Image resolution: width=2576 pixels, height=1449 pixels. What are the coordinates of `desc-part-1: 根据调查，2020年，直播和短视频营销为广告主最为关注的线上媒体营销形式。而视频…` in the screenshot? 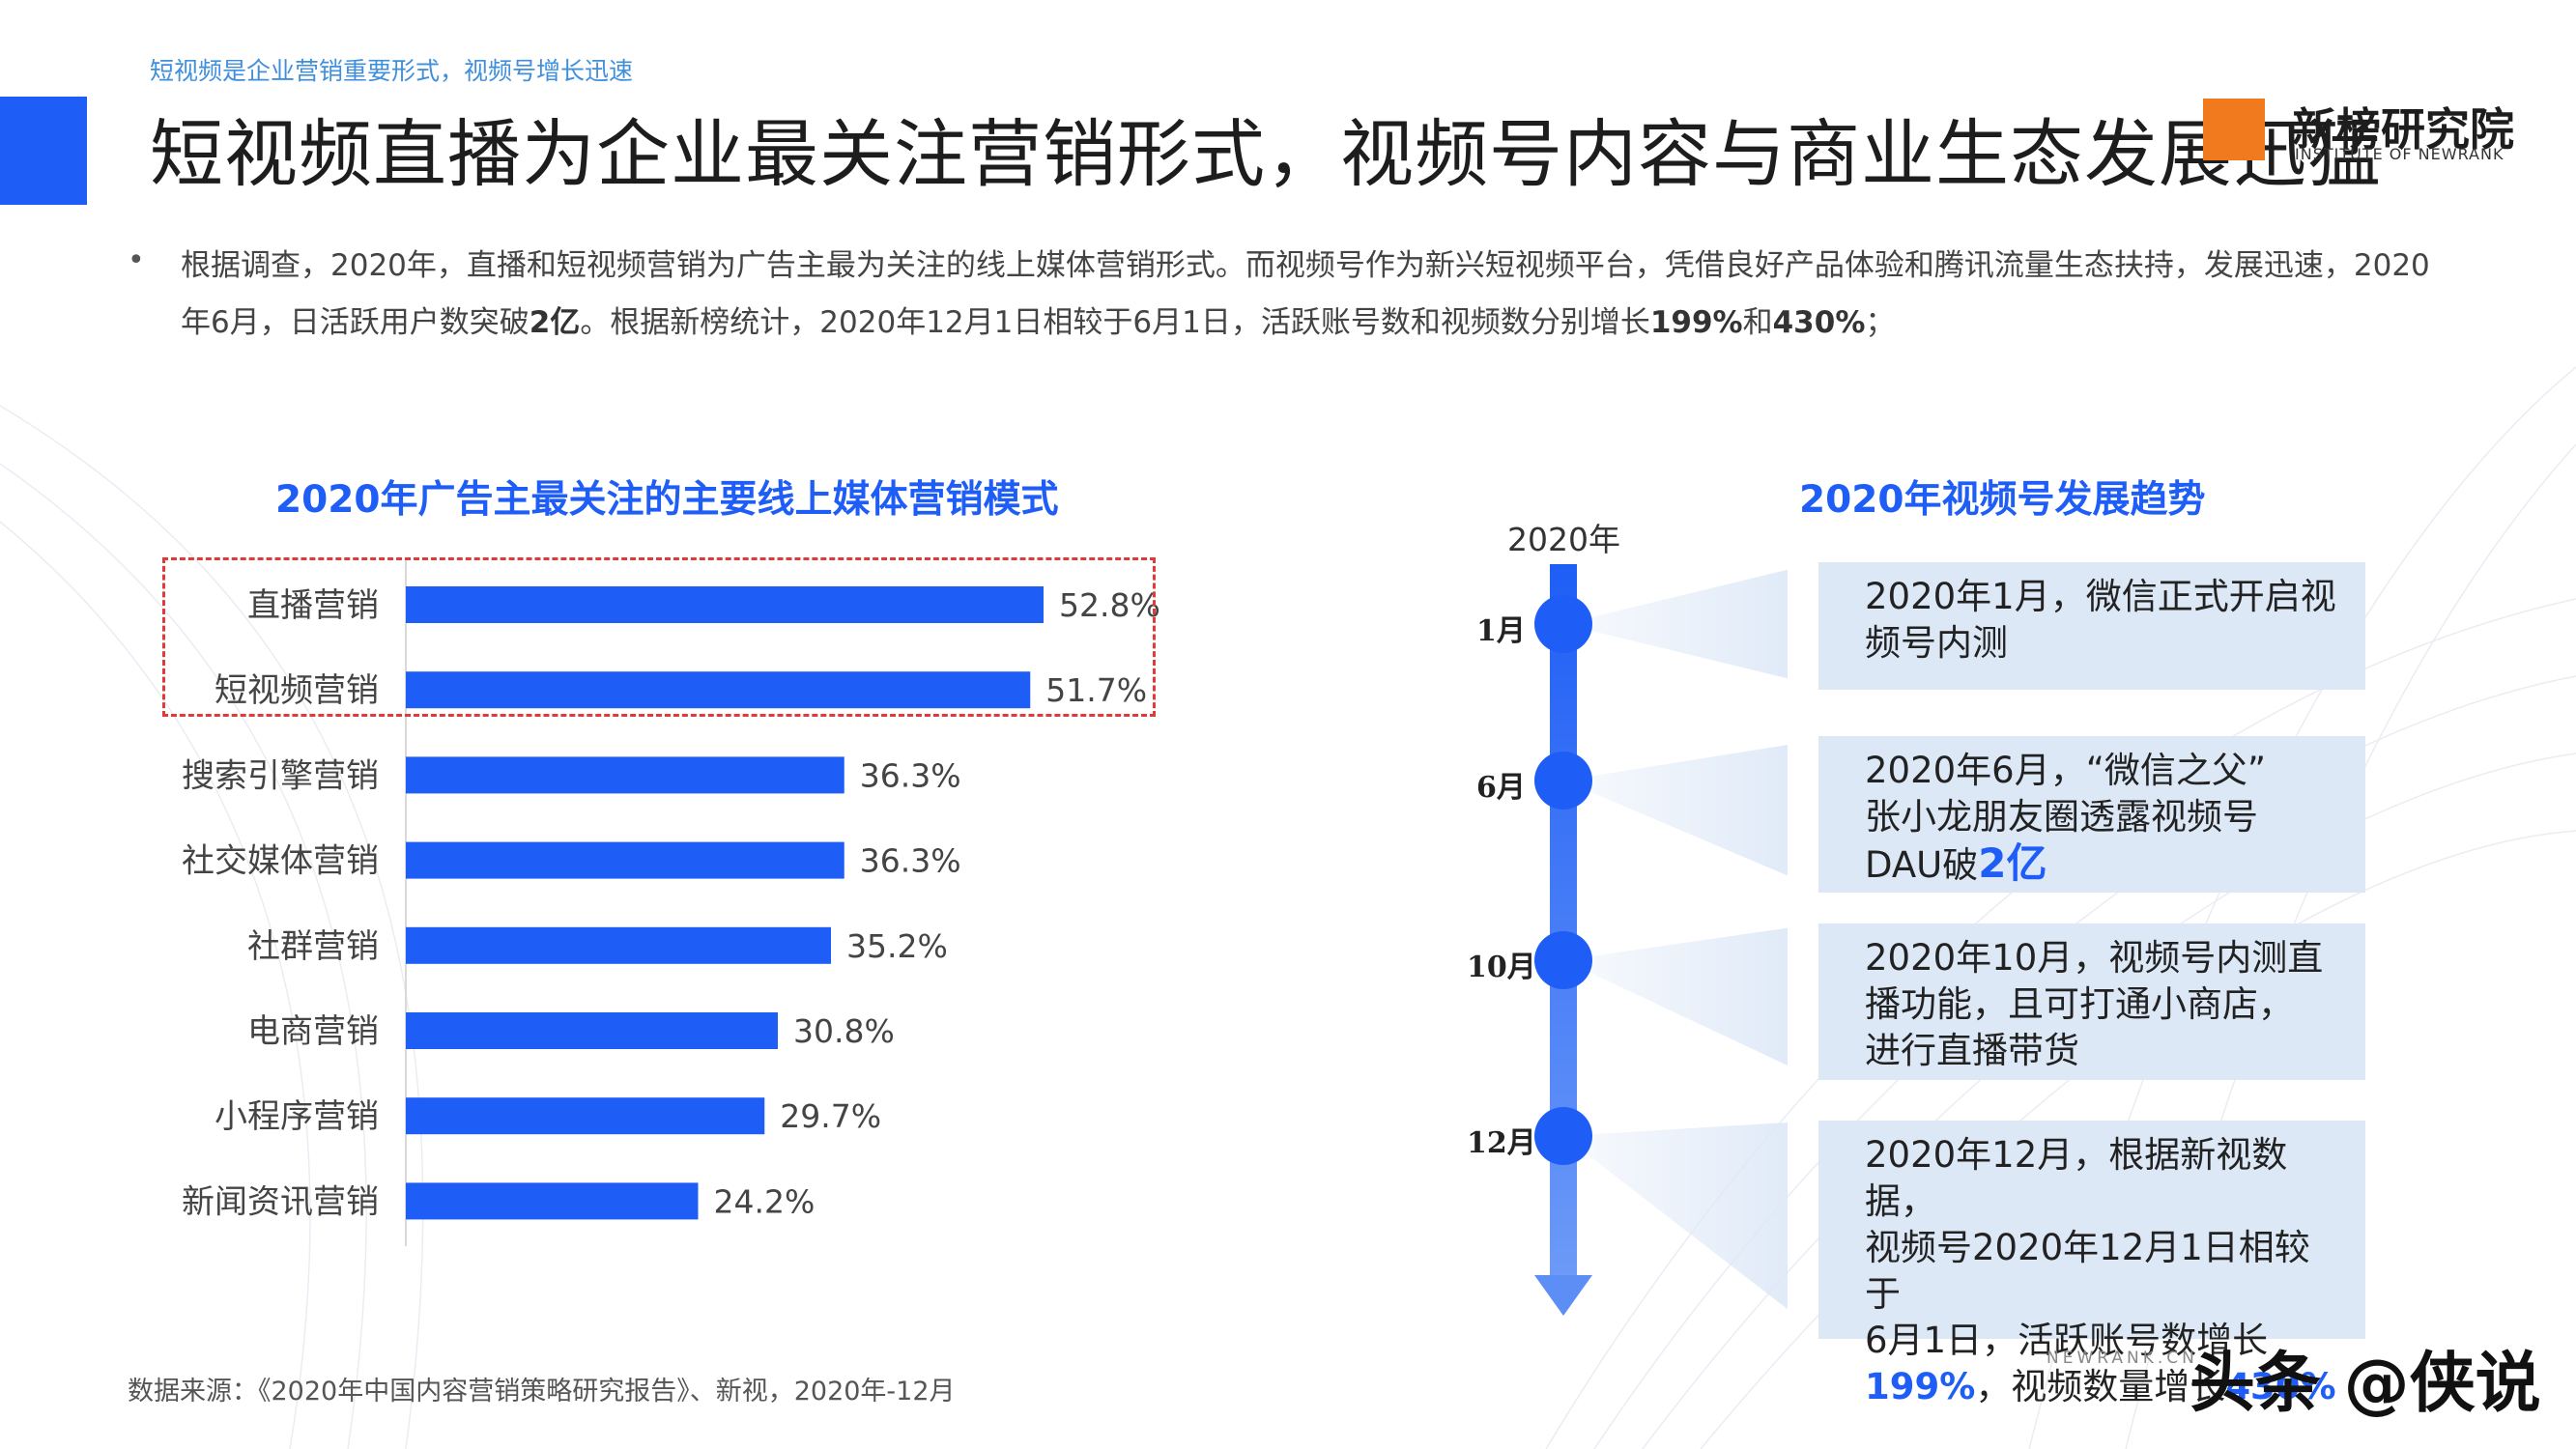 It's located at (1306, 294).